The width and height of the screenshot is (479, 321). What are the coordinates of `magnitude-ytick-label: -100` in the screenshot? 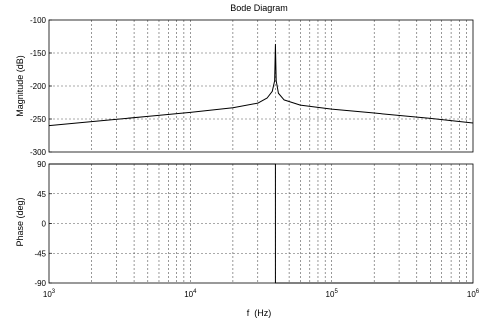 It's located at (38, 20).